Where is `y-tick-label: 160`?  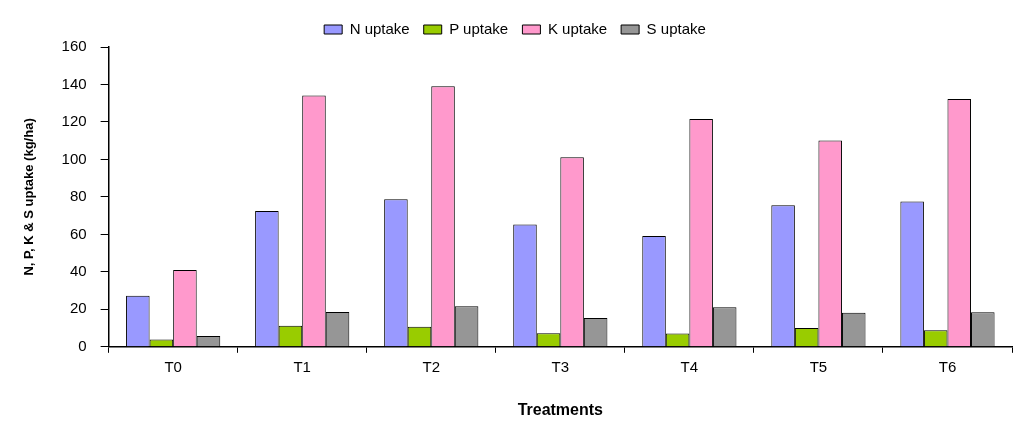
y-tick-label: 160 is located at coordinates (74, 46).